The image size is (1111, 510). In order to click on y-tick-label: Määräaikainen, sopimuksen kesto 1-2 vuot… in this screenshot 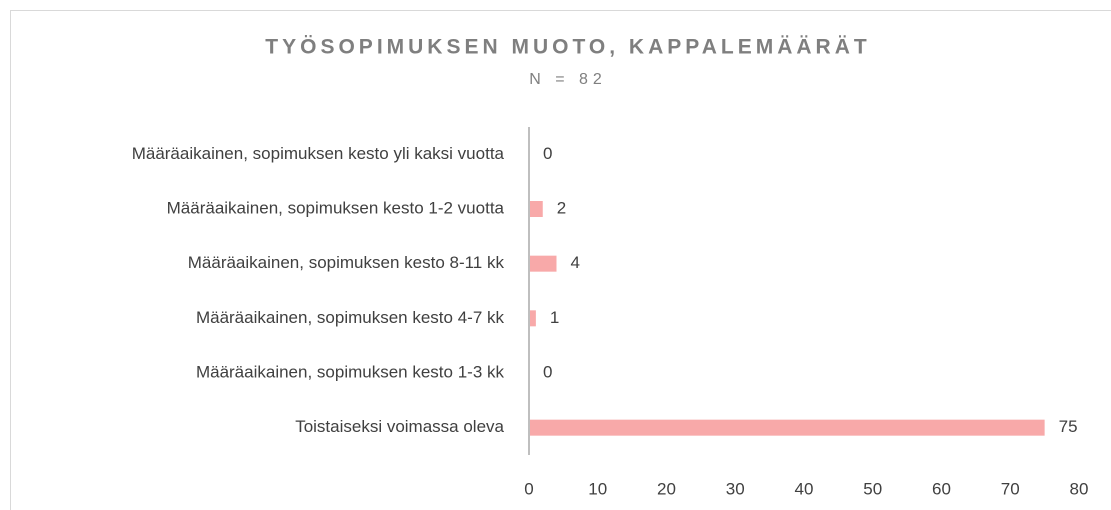, I will do `click(336, 207)`.